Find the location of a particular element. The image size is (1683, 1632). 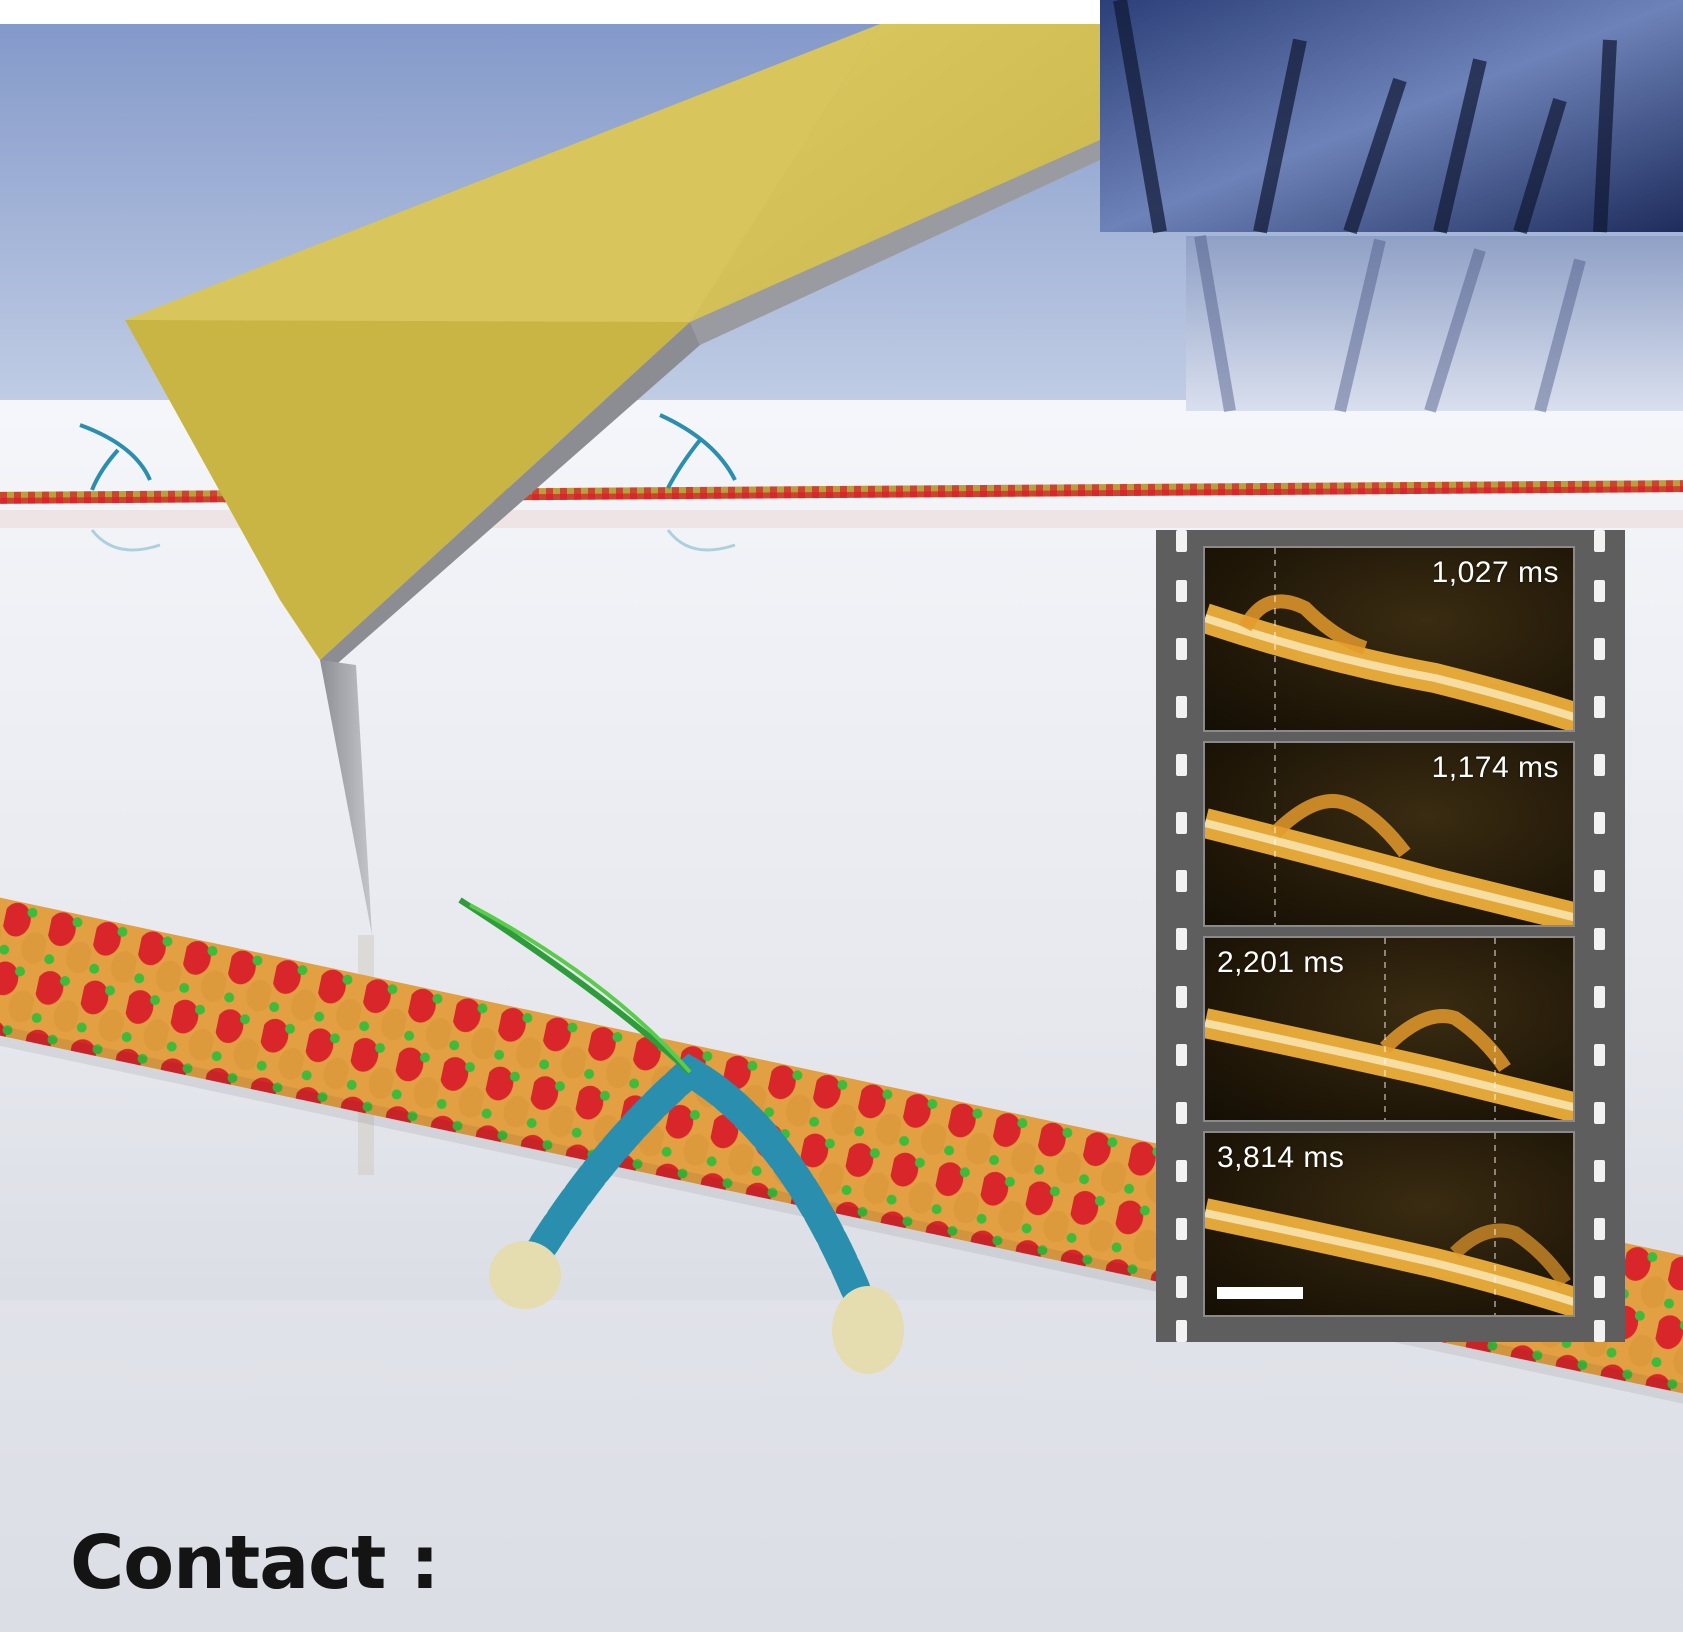

afm-frame-3: 2,201 ms is located at coordinates (1389, 1029).